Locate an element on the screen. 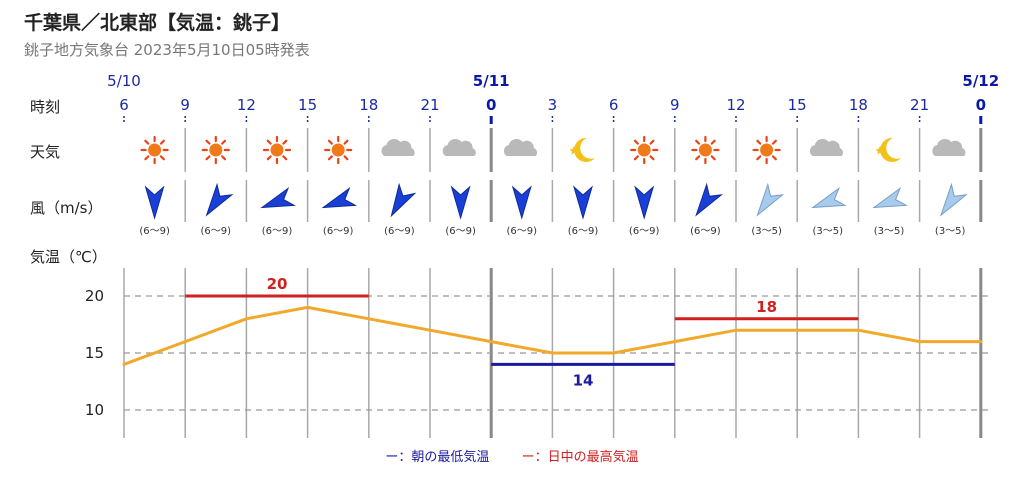 The width and height of the screenshot is (1024, 480). temperature-line is located at coordinates (552, 335).